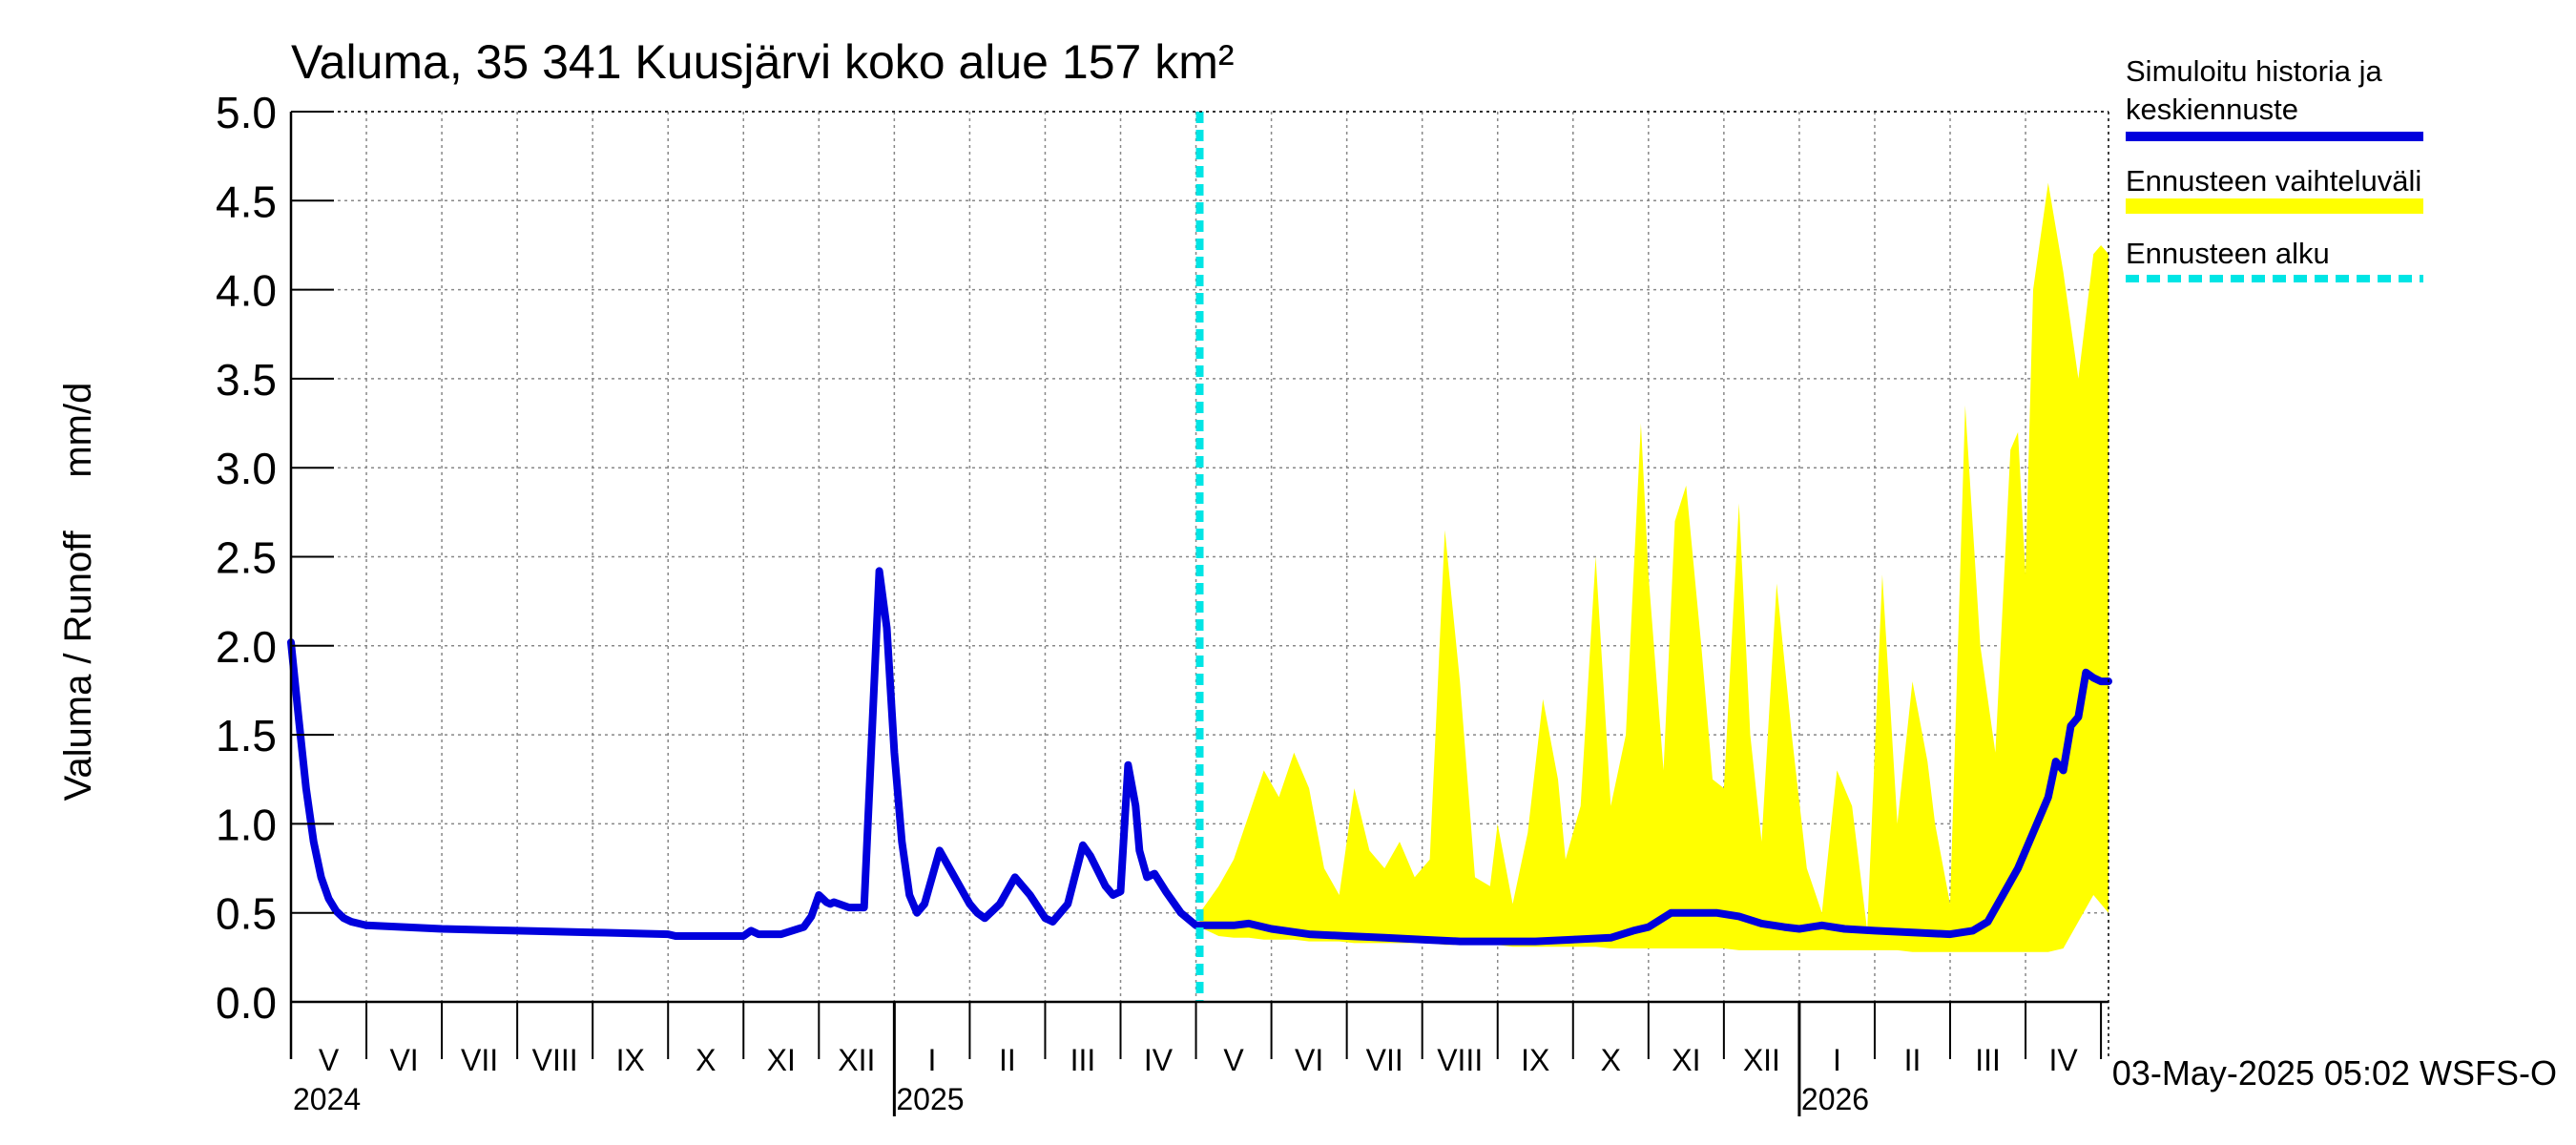 Image resolution: width=2576 pixels, height=1145 pixels. Describe the element at coordinates (246, 825) in the screenshot. I see `y-tick-label: 1.0` at that location.